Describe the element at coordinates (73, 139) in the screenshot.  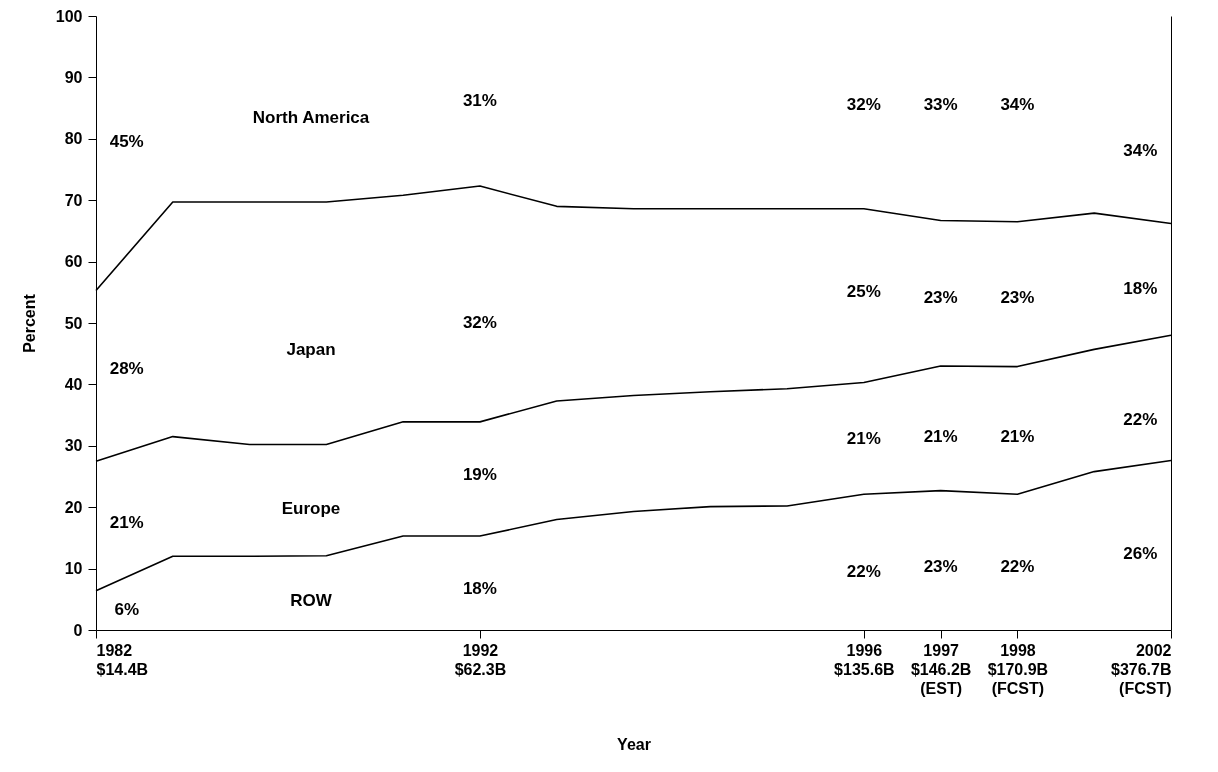
I see `y-tick-label: 80` at that location.